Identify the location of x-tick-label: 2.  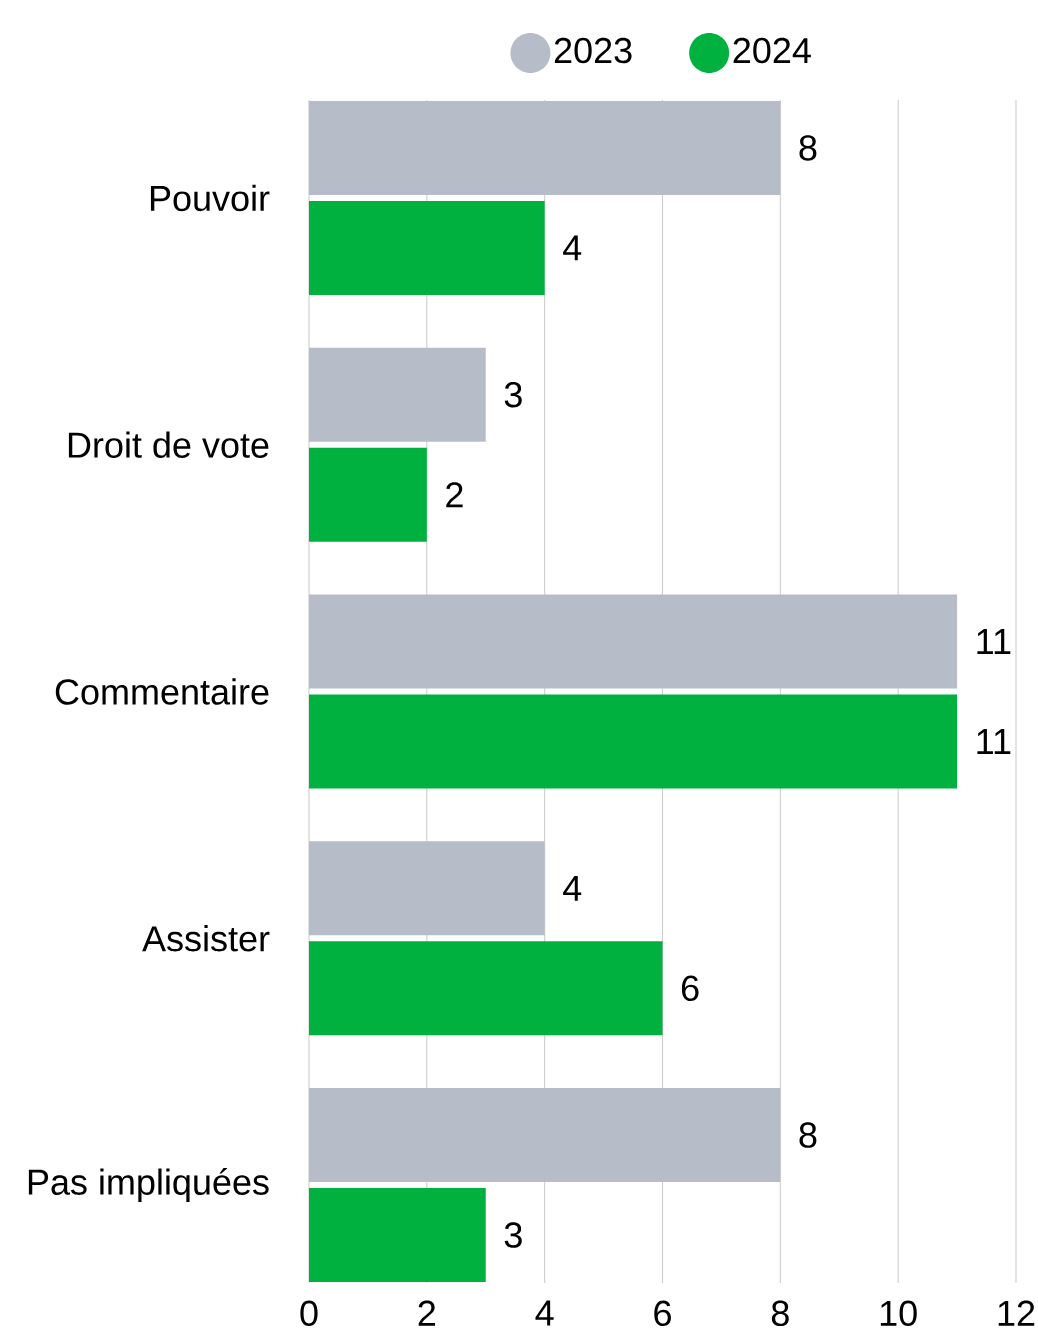
(427, 1313).